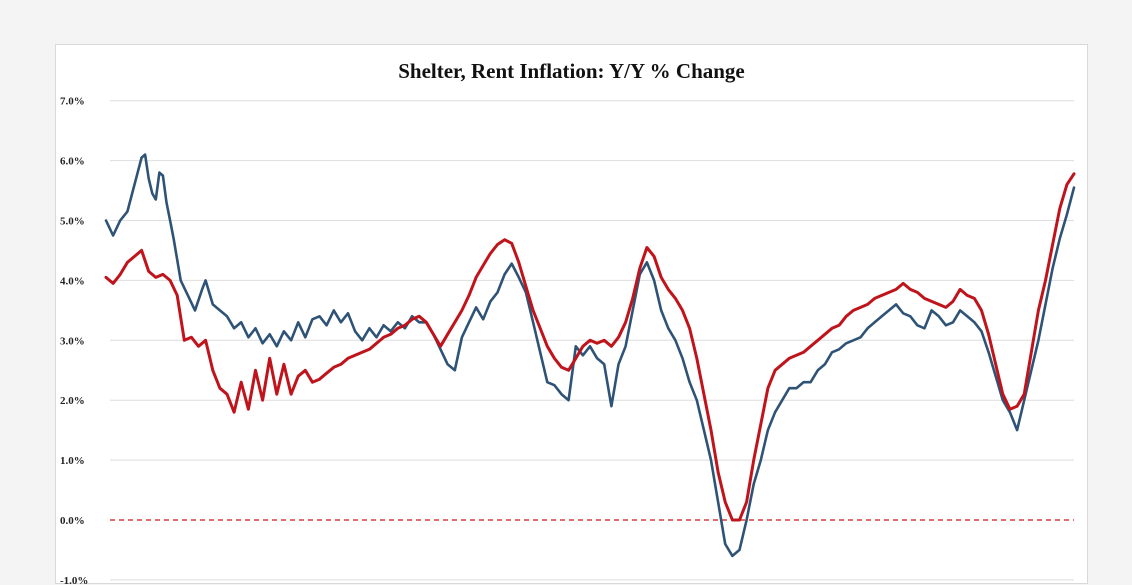 This screenshot has height=585, width=1132. I want to click on y-tick-label: 5.0%, so click(72, 222).